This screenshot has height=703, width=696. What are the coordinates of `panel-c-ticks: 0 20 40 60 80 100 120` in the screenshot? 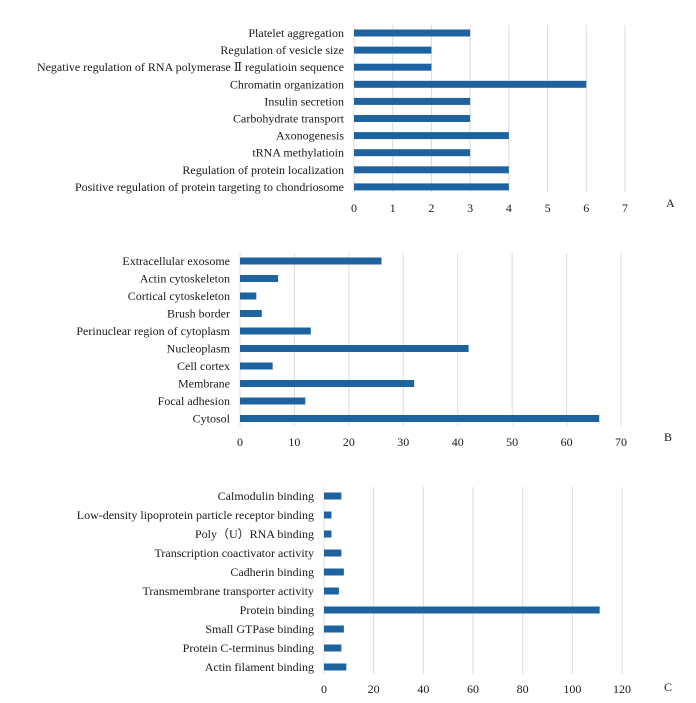 It's located at (476, 689).